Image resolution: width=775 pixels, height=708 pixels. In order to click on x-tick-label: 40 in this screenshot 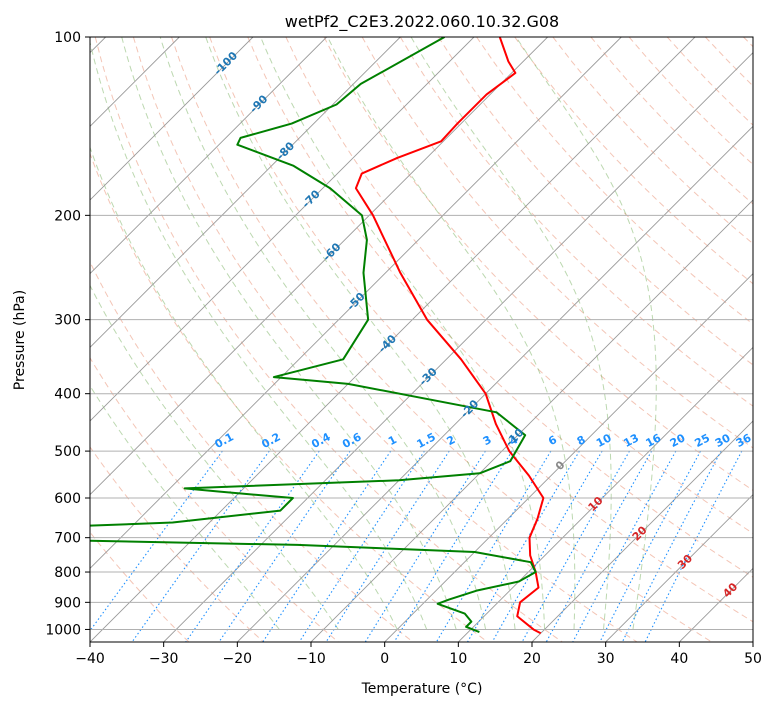, I will do `click(679, 659)`.